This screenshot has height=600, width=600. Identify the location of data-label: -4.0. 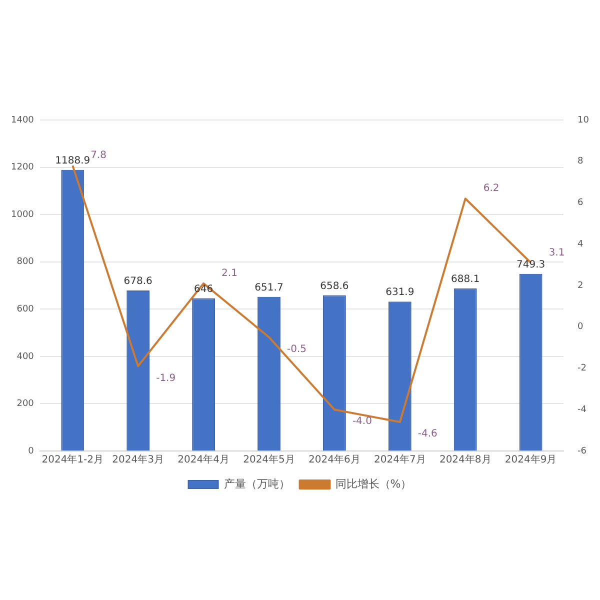
(362, 422).